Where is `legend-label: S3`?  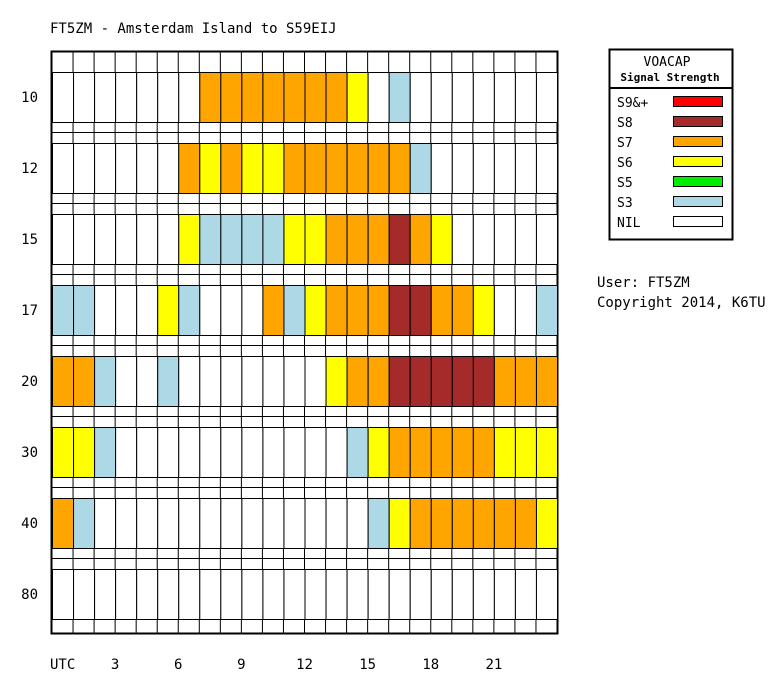 legend-label: S3 is located at coordinates (625, 203).